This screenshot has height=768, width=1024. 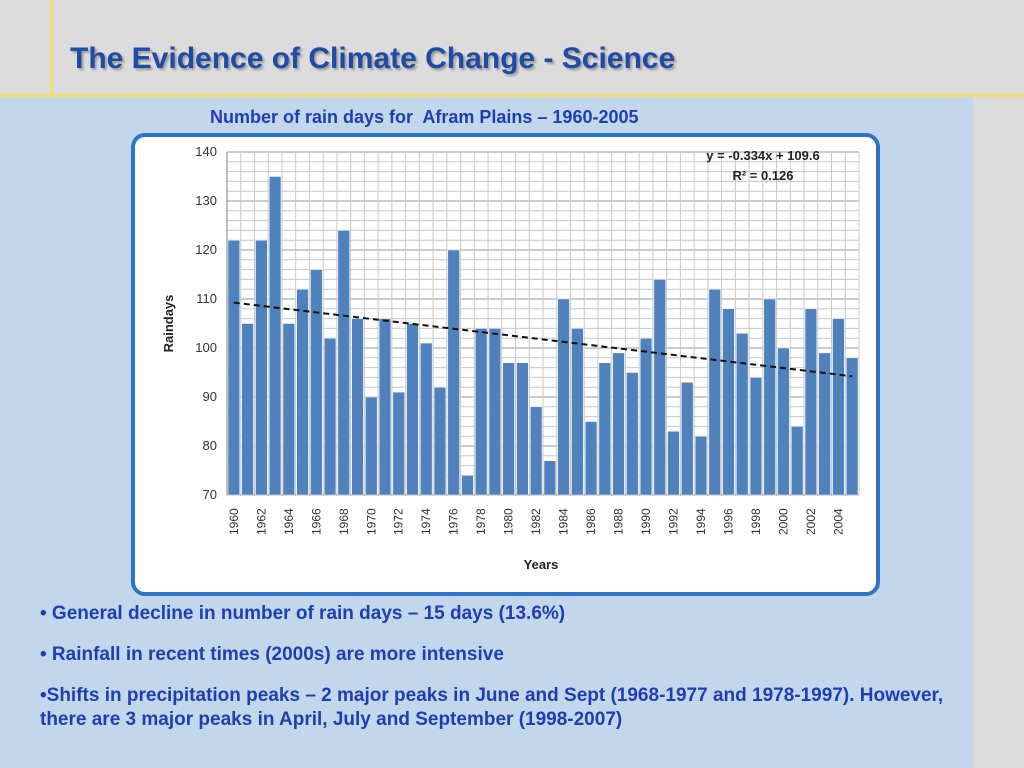 What do you see at coordinates (701, 521) in the screenshot?
I see `x-tick-label: 1994` at bounding box center [701, 521].